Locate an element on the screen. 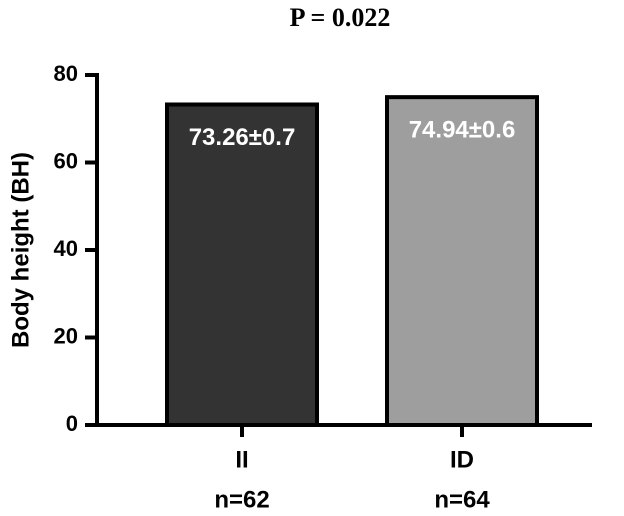  sample-label: n=64 is located at coordinates (462, 499).